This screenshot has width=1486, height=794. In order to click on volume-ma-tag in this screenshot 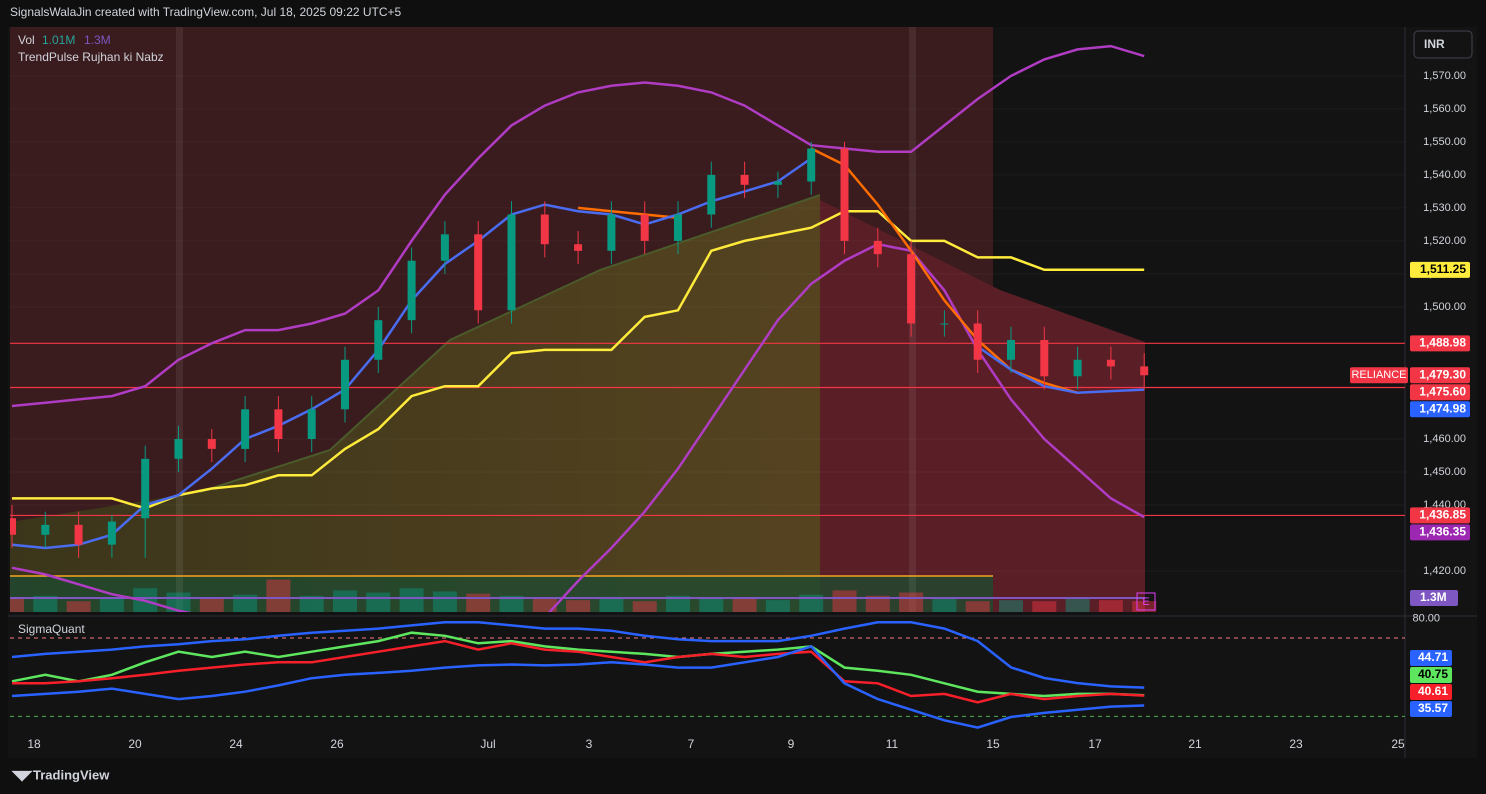, I will do `click(1434, 598)`.